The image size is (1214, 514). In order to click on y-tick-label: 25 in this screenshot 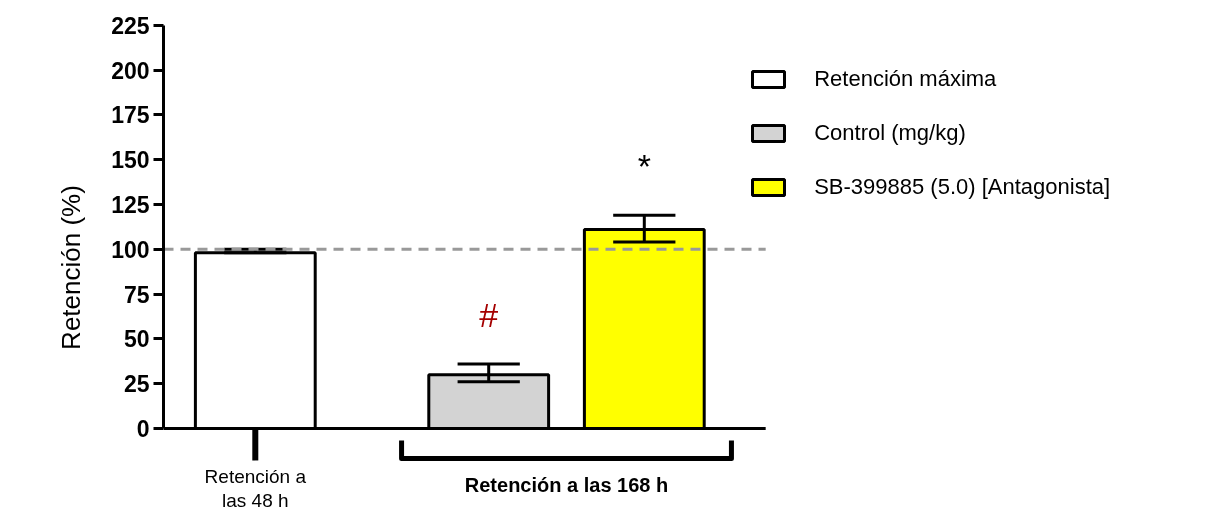, I will do `click(136, 384)`.